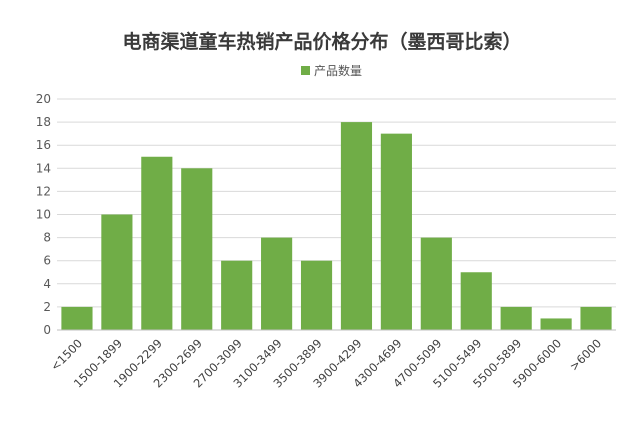 This screenshot has height=421, width=644. What do you see at coordinates (585, 354) in the screenshot?
I see `x-tick-label: >6000` at bounding box center [585, 354].